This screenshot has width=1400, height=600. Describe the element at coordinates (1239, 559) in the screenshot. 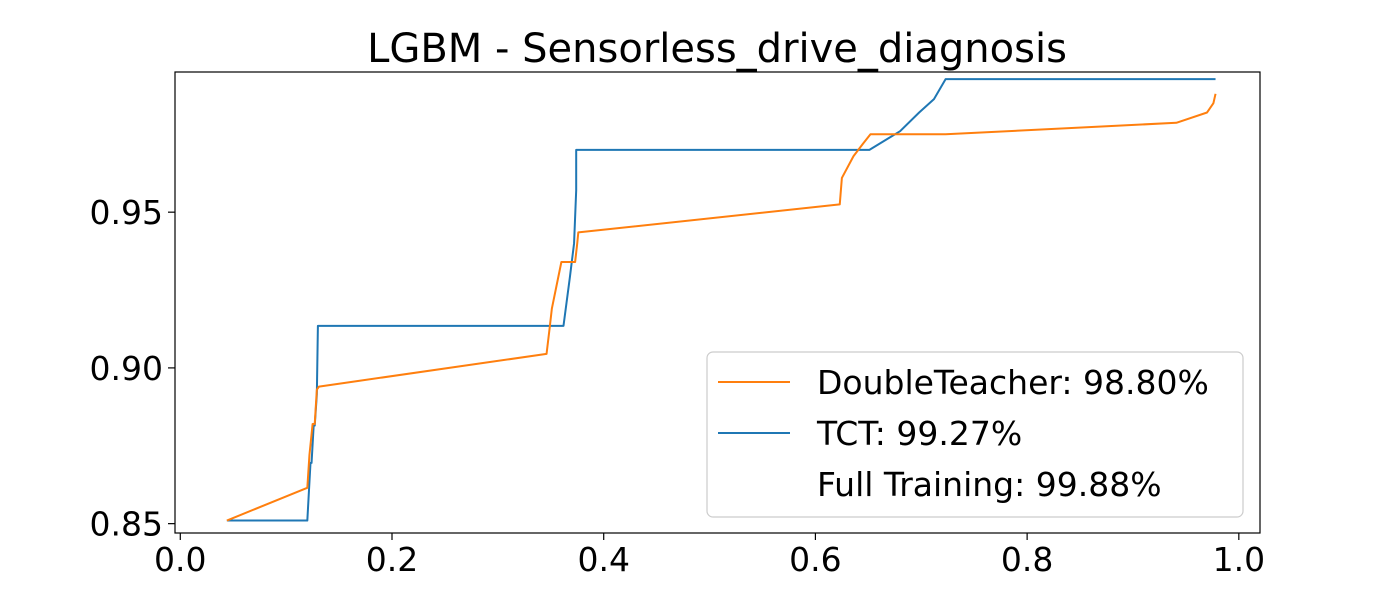

I see `x-tick-label: 1.0` at that location.